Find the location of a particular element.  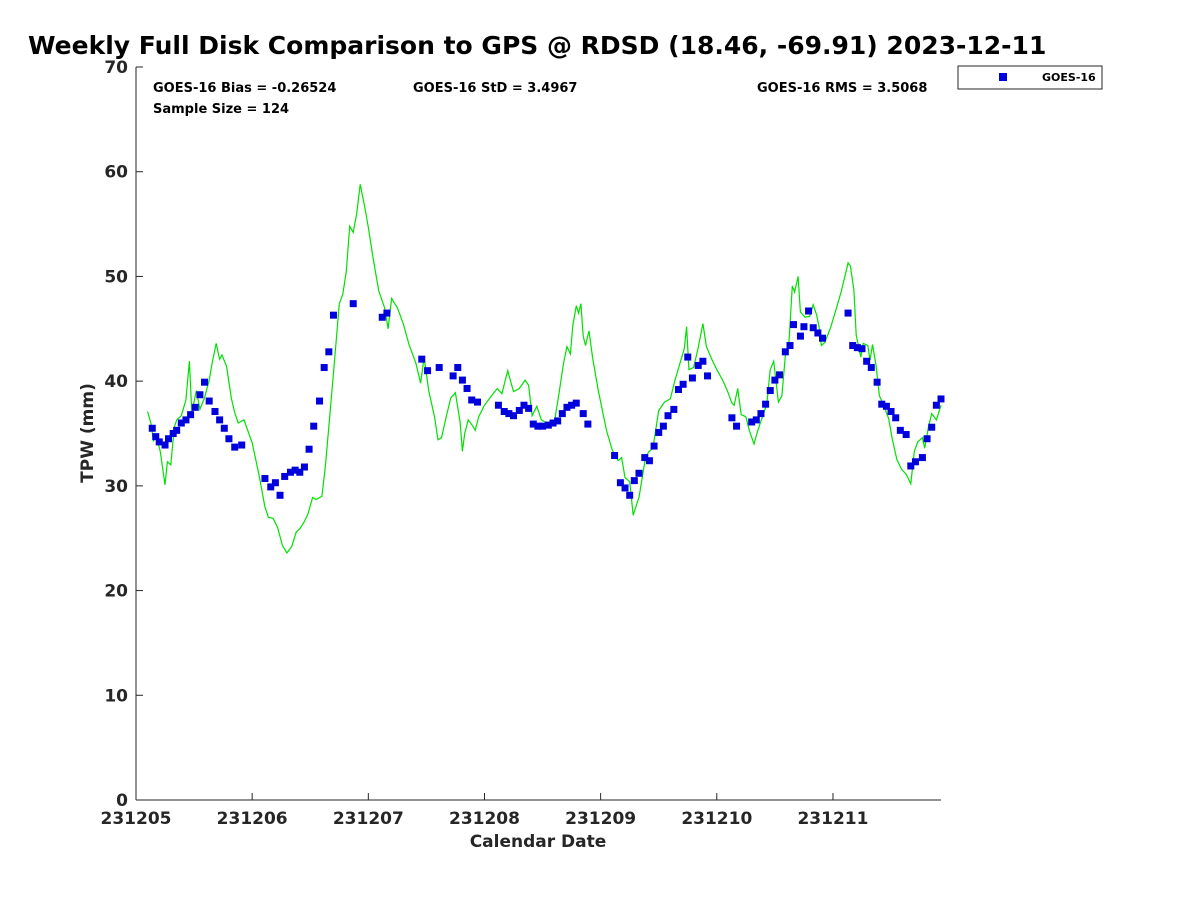

y-tick-label: 10 is located at coordinates (116, 696).